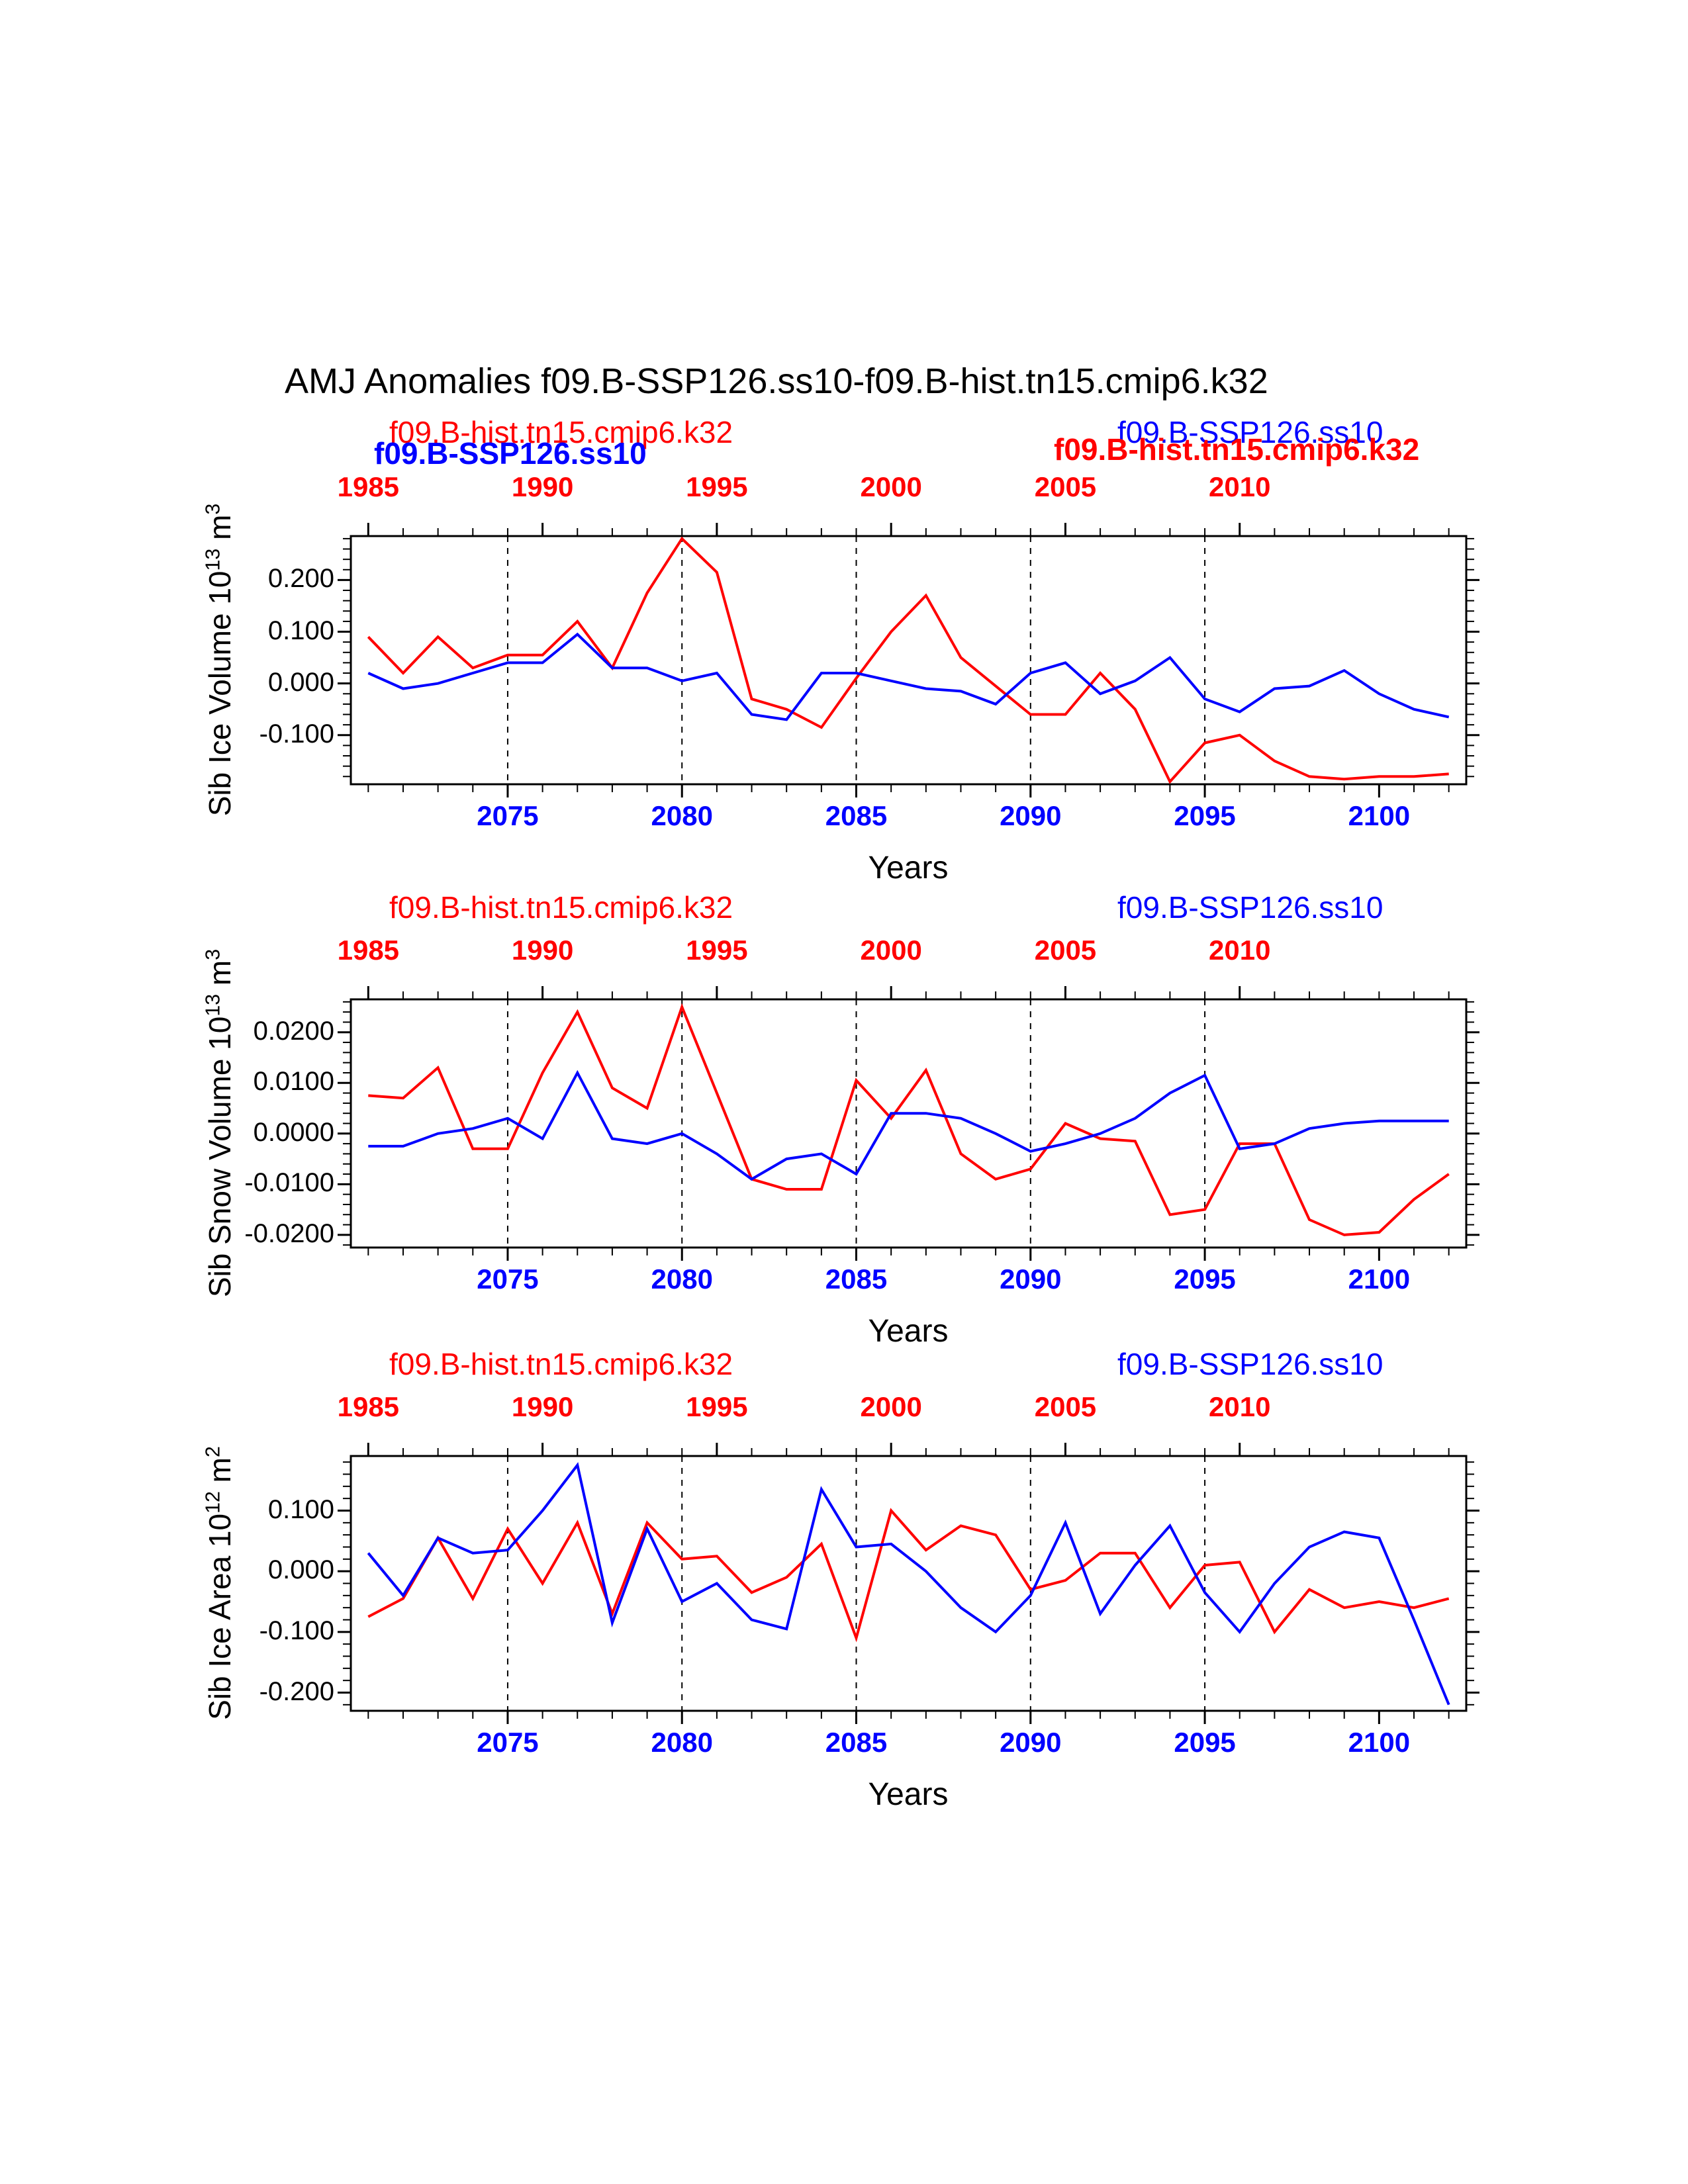  Describe the element at coordinates (220, 1157) in the screenshot. I see `y-axis-title-text: Sib Snow Volume 10` at that location.